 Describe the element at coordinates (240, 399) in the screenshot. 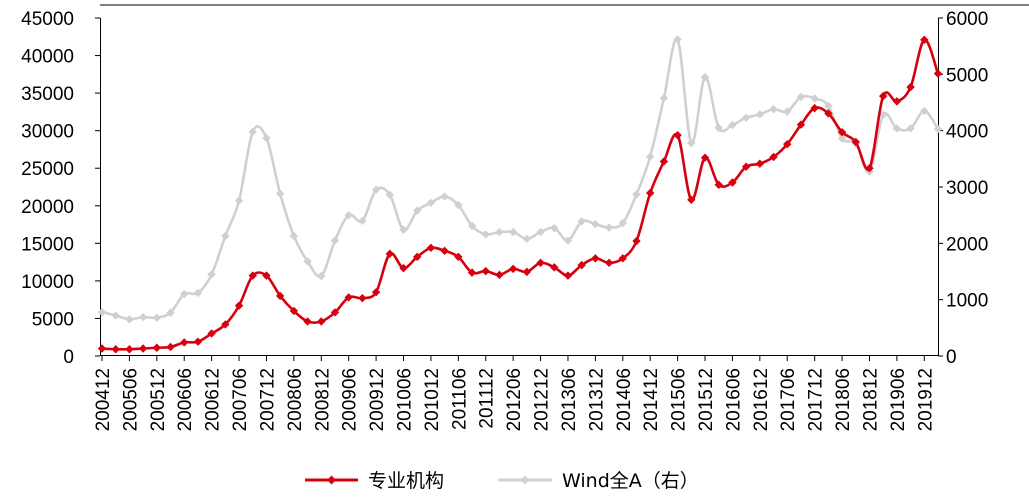

I see `x-tick-label: 200706` at that location.